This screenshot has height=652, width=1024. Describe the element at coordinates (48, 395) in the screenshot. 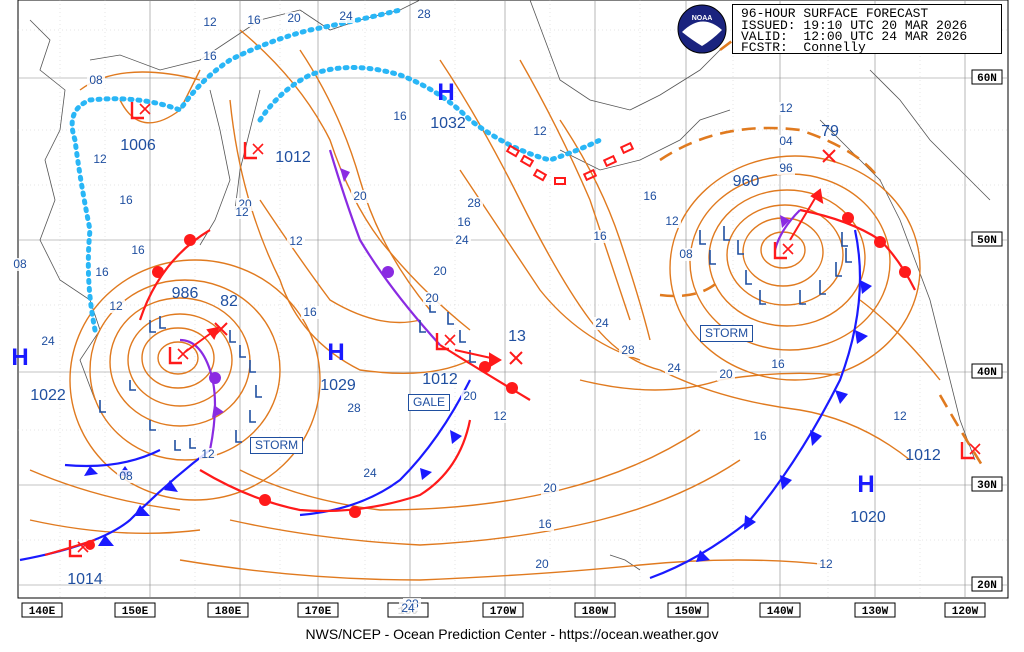

I see `high-pressure-value: 1022` at that location.